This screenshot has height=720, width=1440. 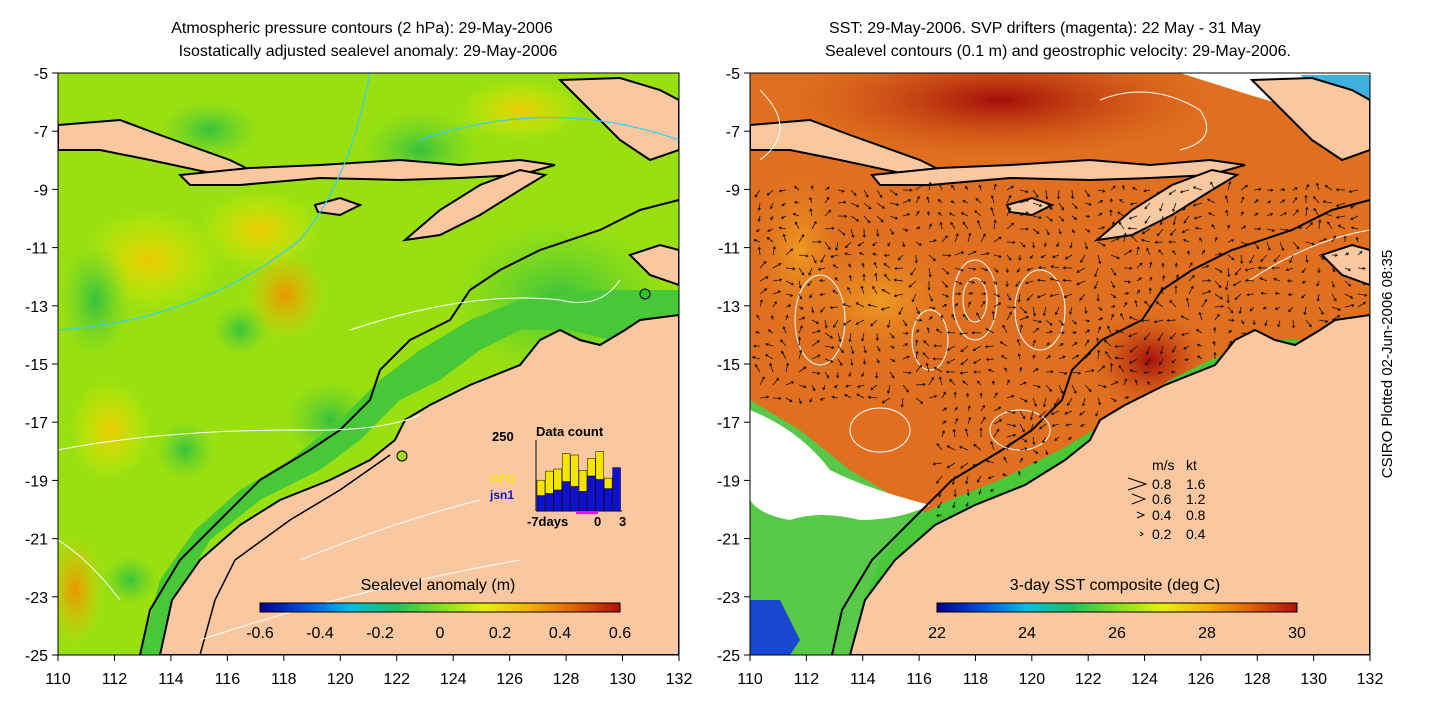 What do you see at coordinates (591, 493) in the screenshot?
I see `inset-bar-jsn1` at bounding box center [591, 493].